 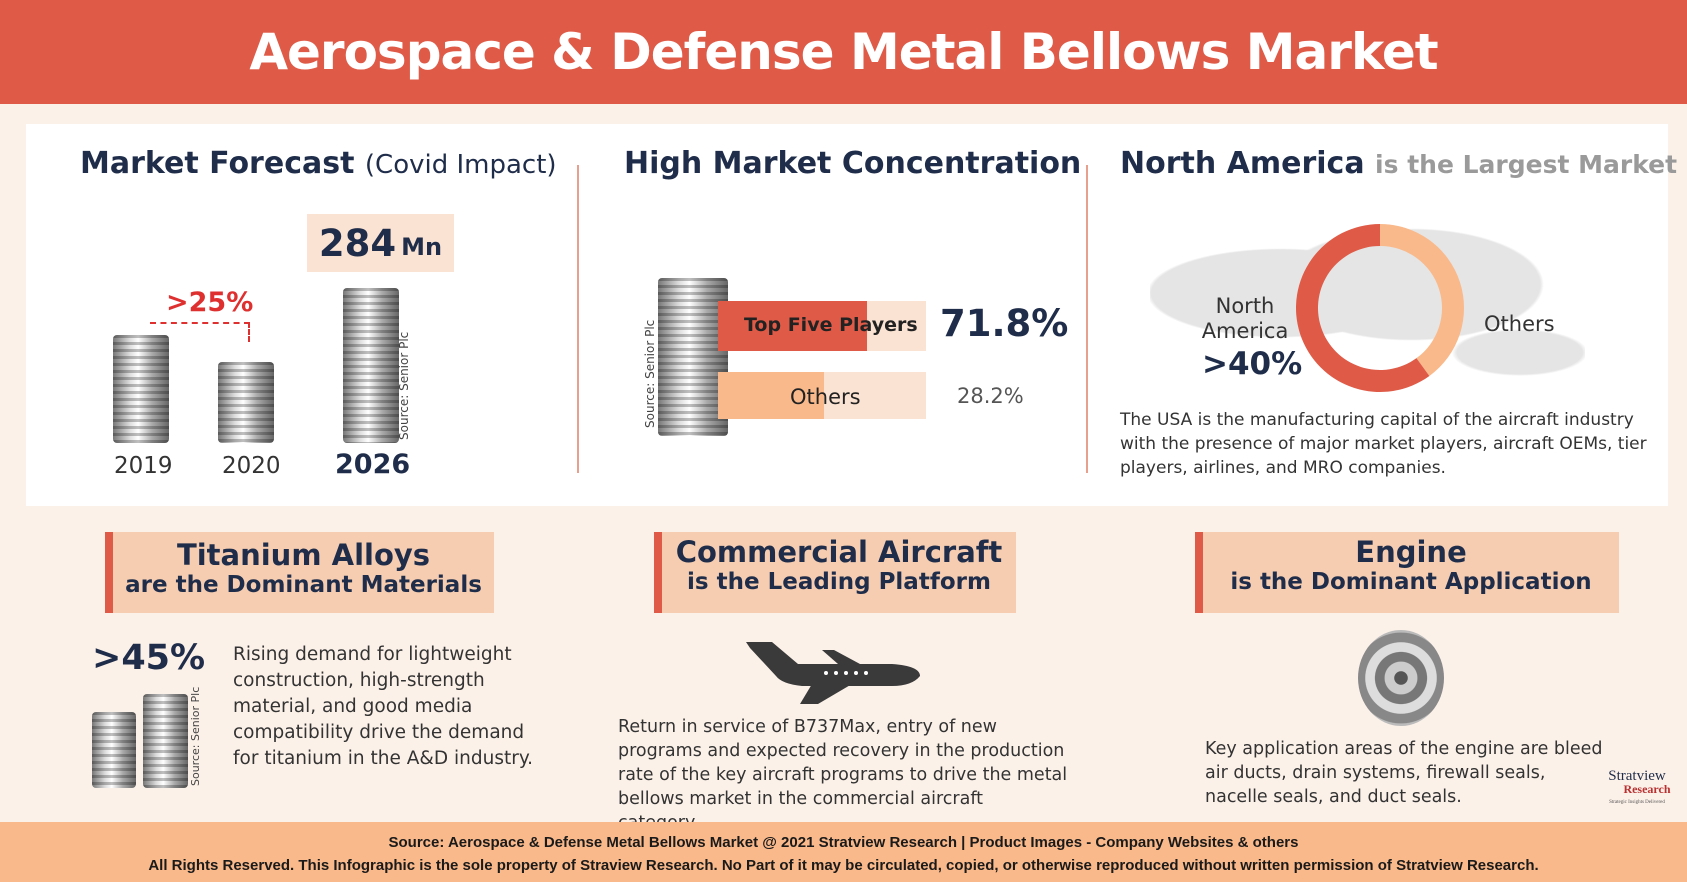 I want to click on bar-label: Others, so click(x=825, y=397).